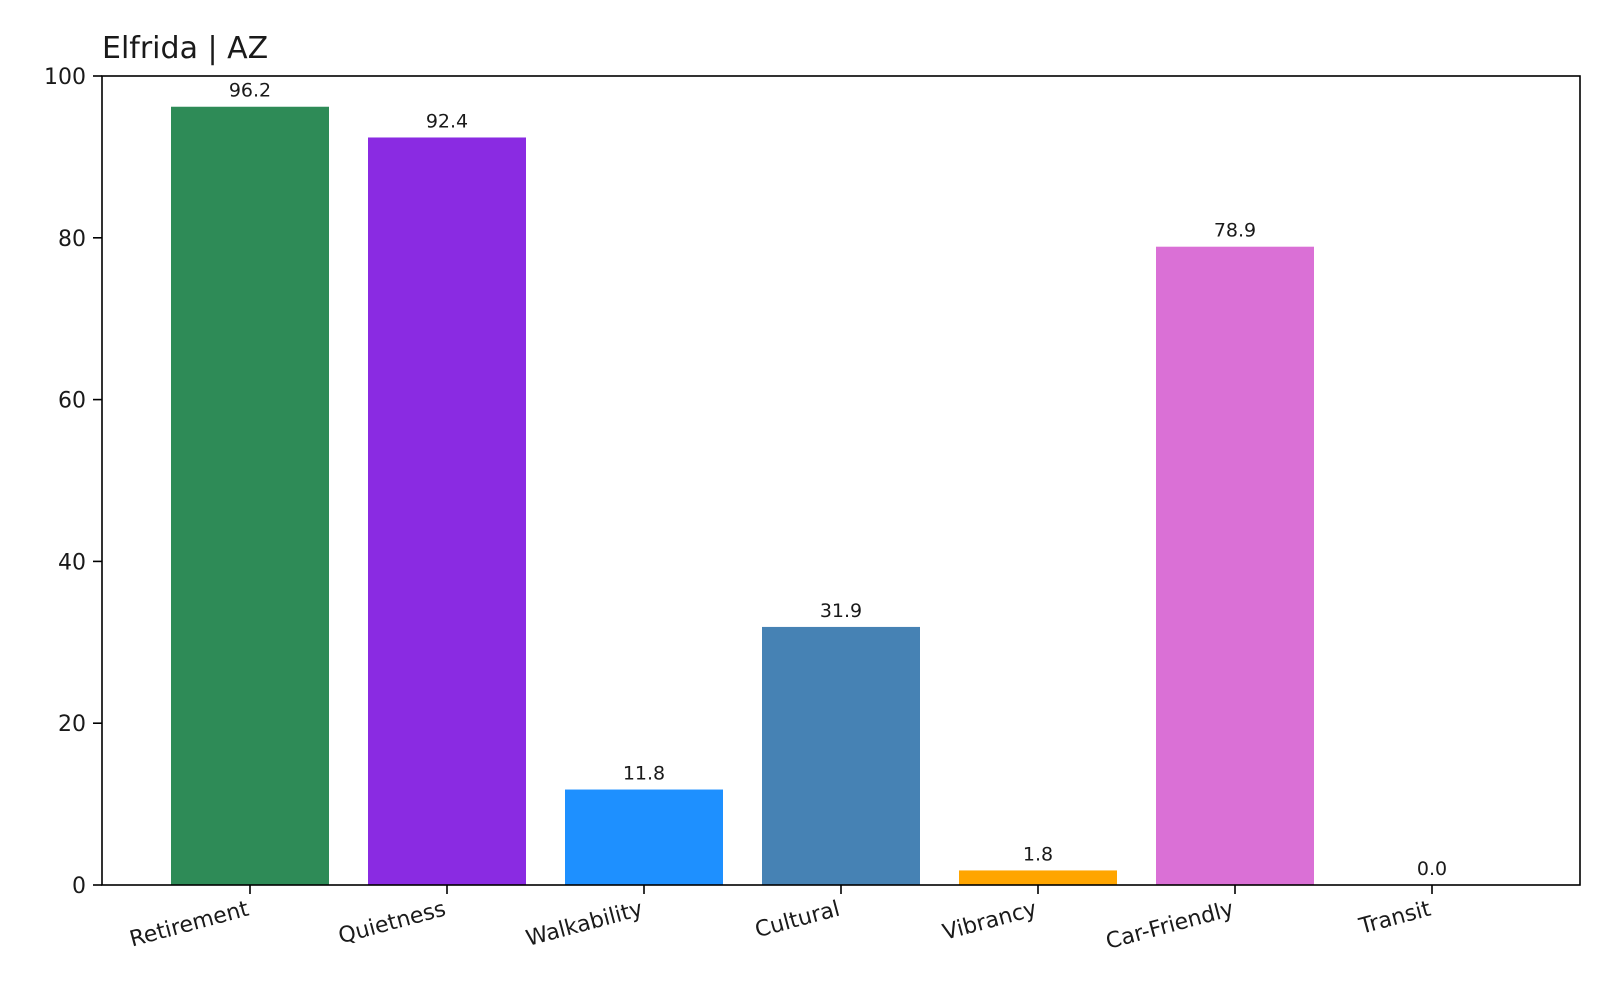 This screenshot has height=1004, width=1600. I want to click on y-tick-label: 80, so click(72, 239).